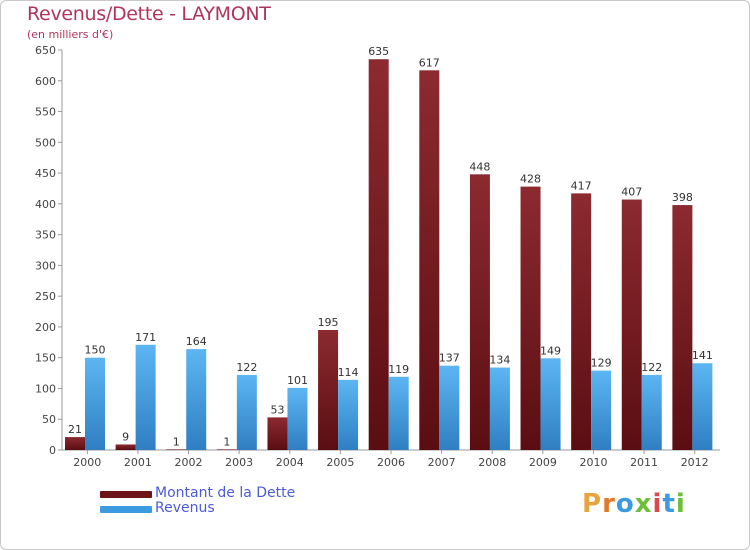 This screenshot has width=750, height=550. Describe the element at coordinates (644, 462) in the screenshot. I see `x-tick-label: 2011` at that location.